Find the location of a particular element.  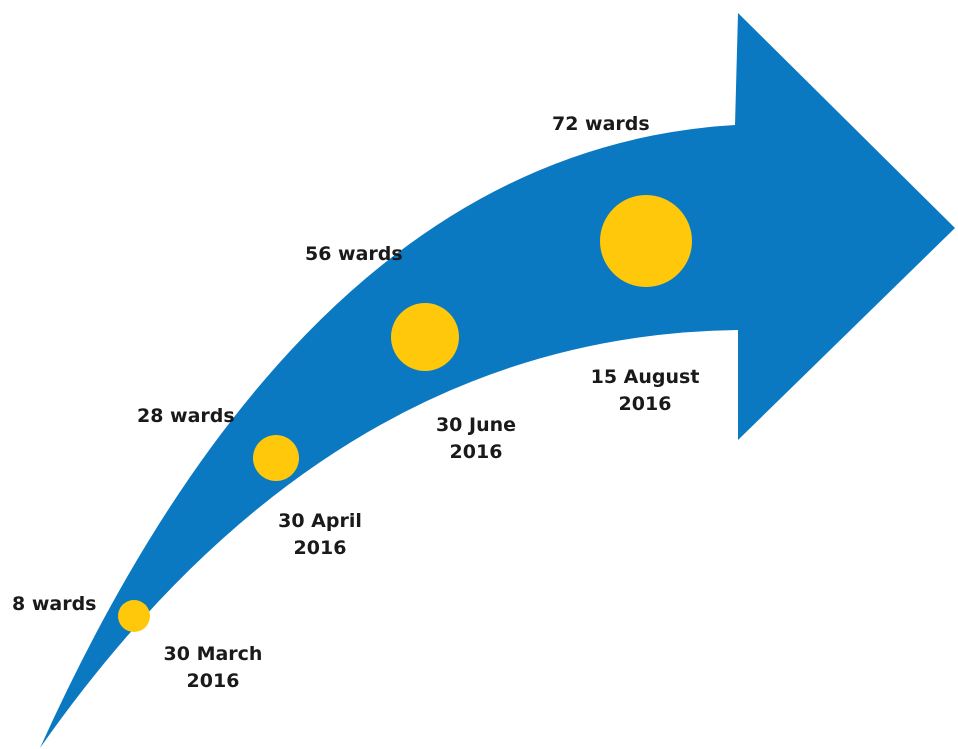

date-text: 15 August is located at coordinates (645, 377).